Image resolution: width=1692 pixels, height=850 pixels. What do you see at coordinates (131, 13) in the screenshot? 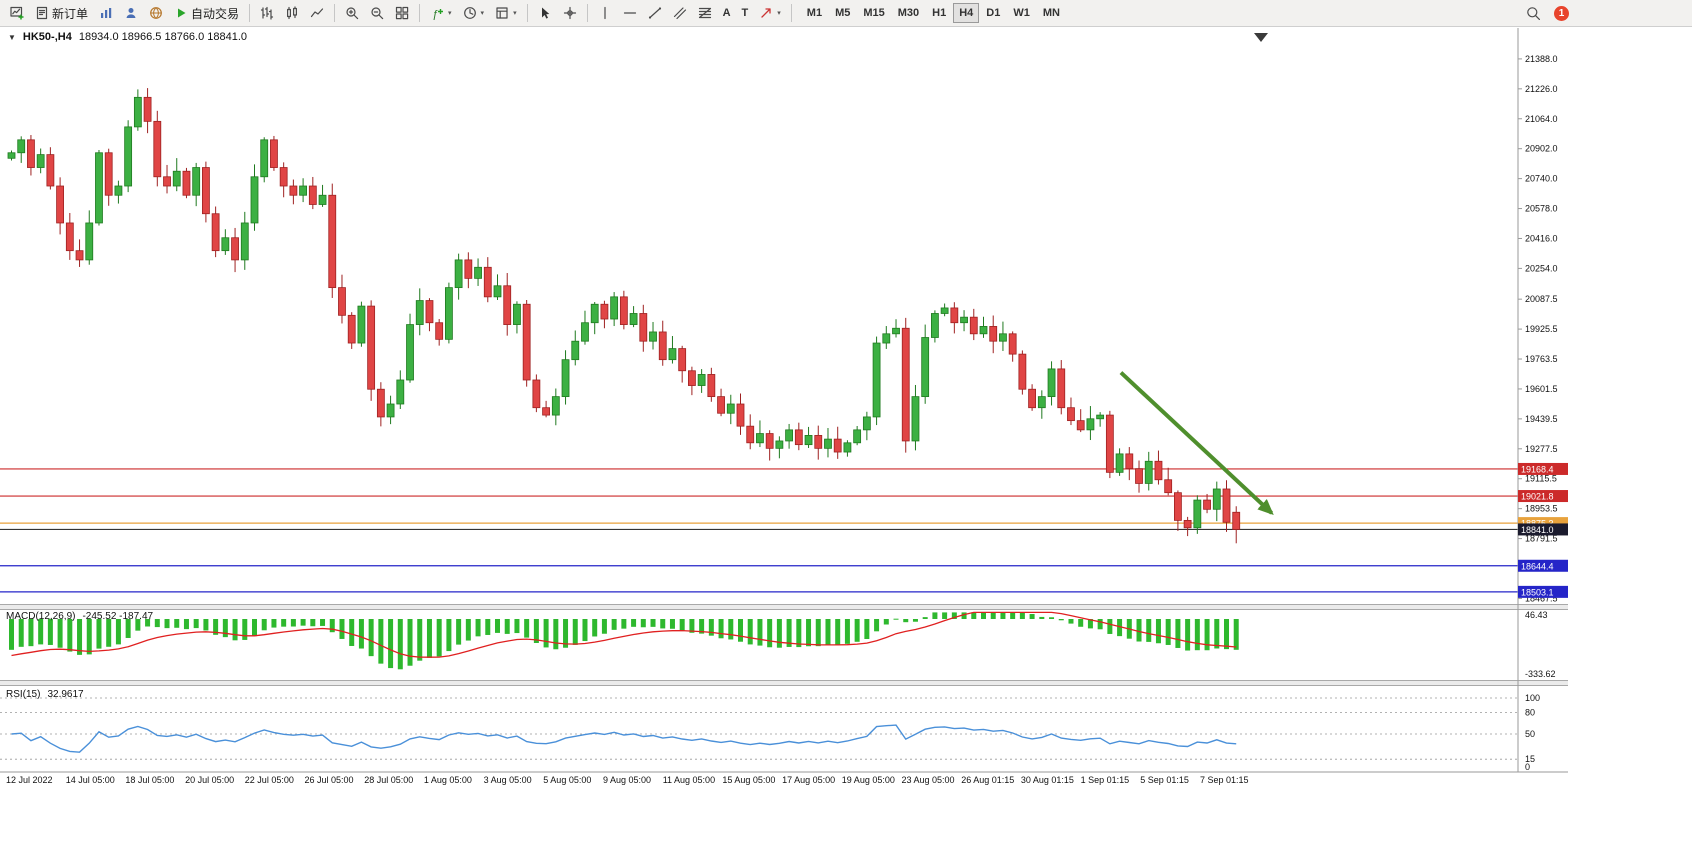
I see `support-button` at bounding box center [131, 13].